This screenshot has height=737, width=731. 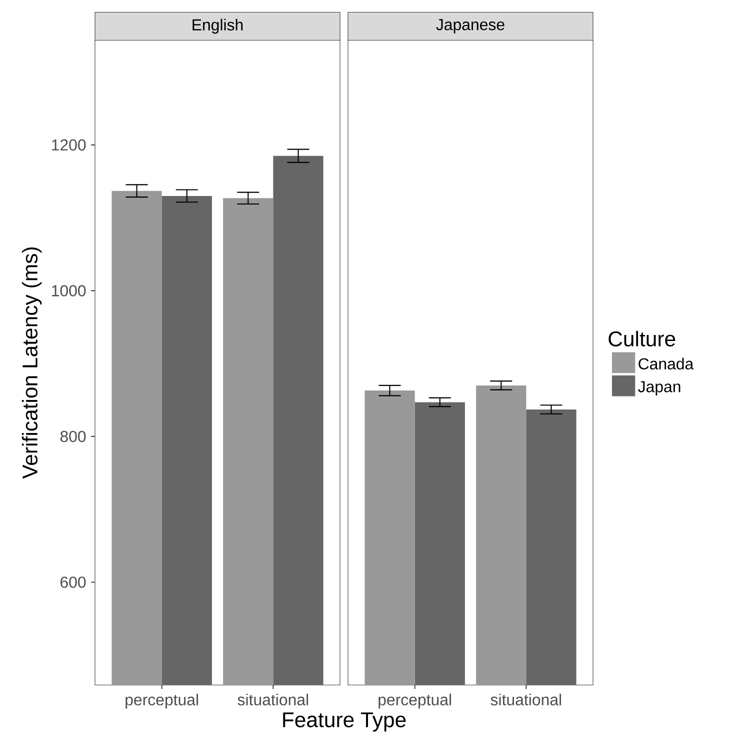 What do you see at coordinates (69, 290) in the screenshot?
I see `y-tick-label: 1000` at bounding box center [69, 290].